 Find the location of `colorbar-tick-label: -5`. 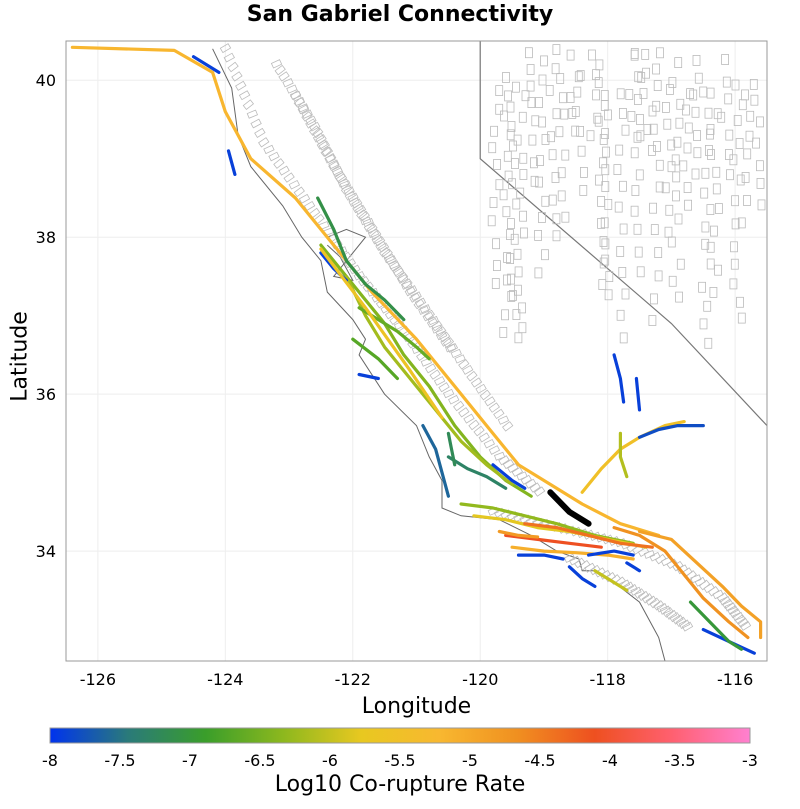

colorbar-tick-label: -5 is located at coordinates (470, 760).